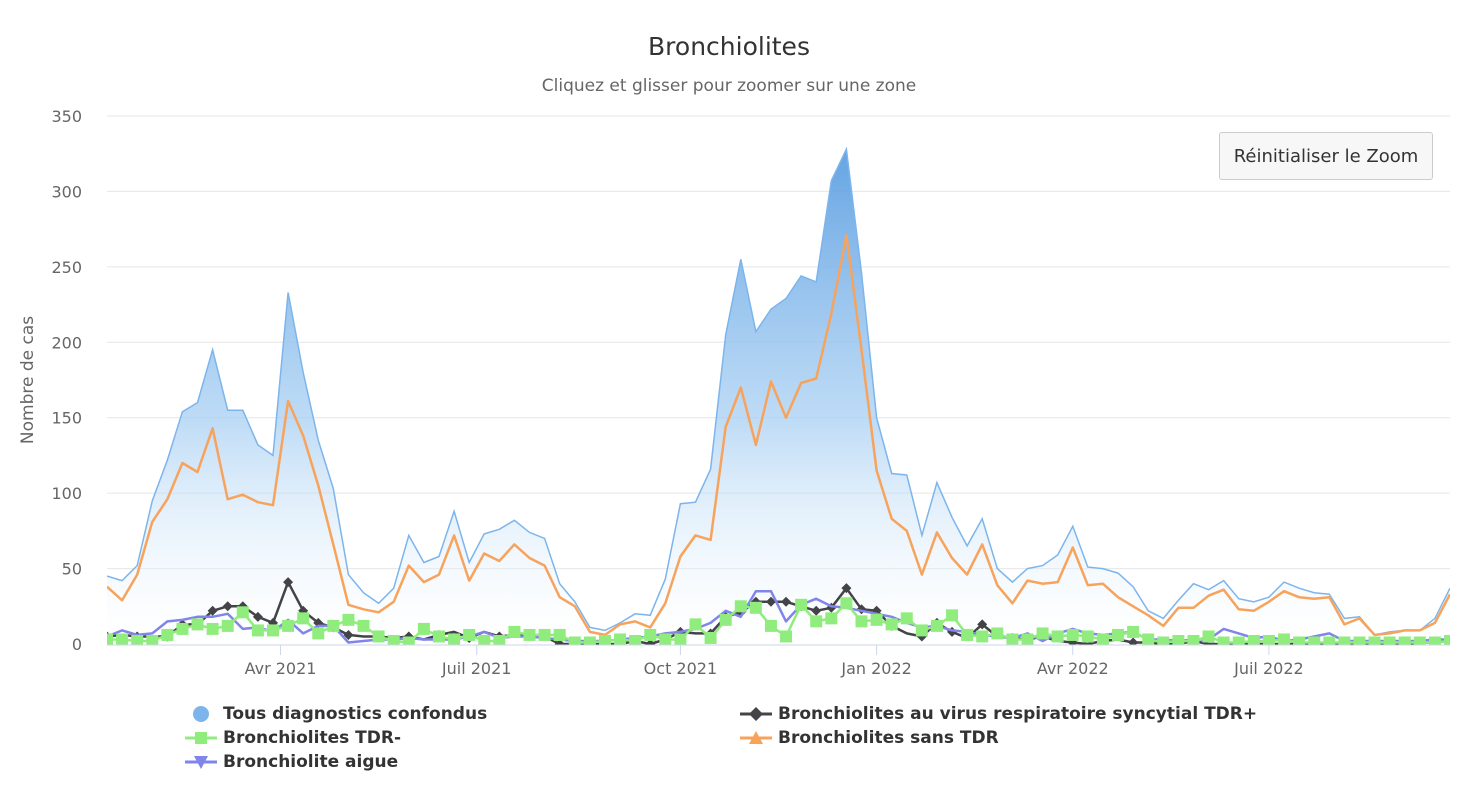 The image size is (1479, 795). What do you see at coordinates (312, 738) in the screenshot?
I see `legend-label: Bronchiolites TDR-` at bounding box center [312, 738].